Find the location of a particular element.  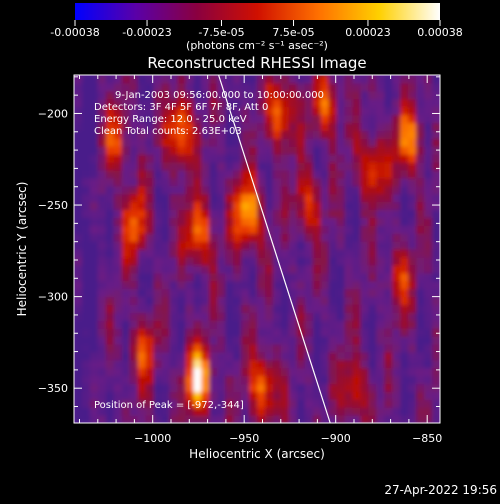

y-tick-label: −250 is located at coordinates (53, 205).